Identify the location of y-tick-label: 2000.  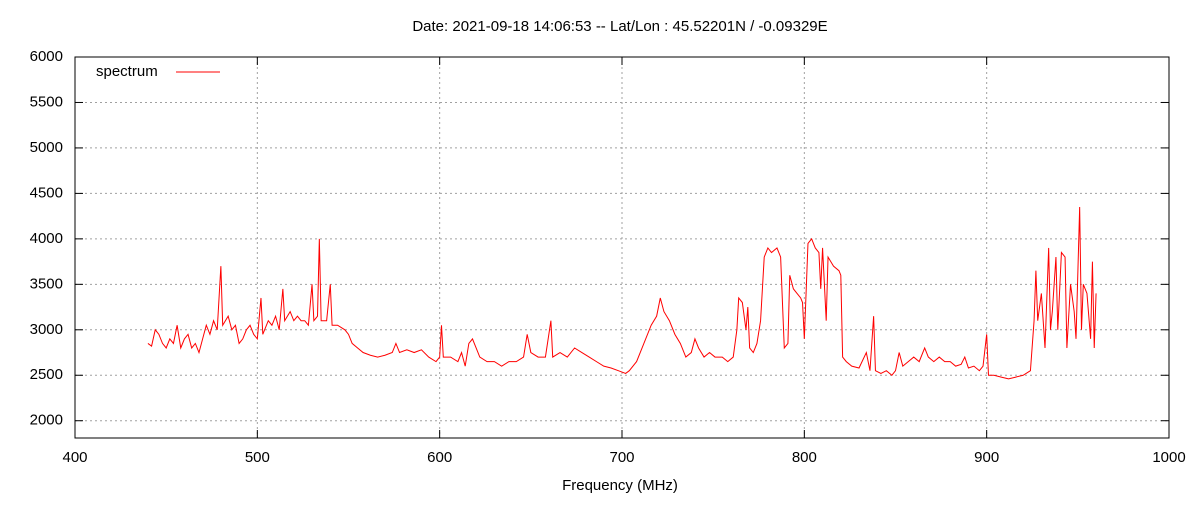
(46, 420).